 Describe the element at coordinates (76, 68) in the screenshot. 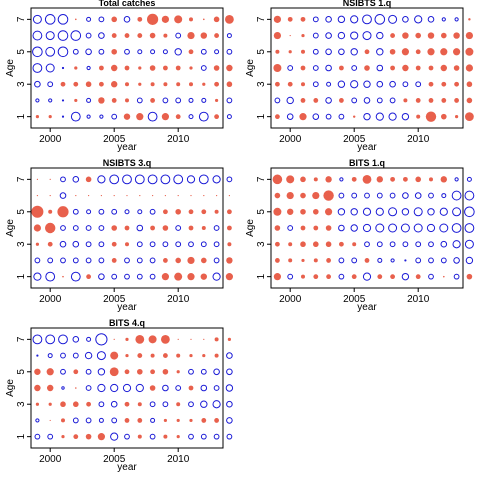

I see `bubble-age4-y2002` at that location.